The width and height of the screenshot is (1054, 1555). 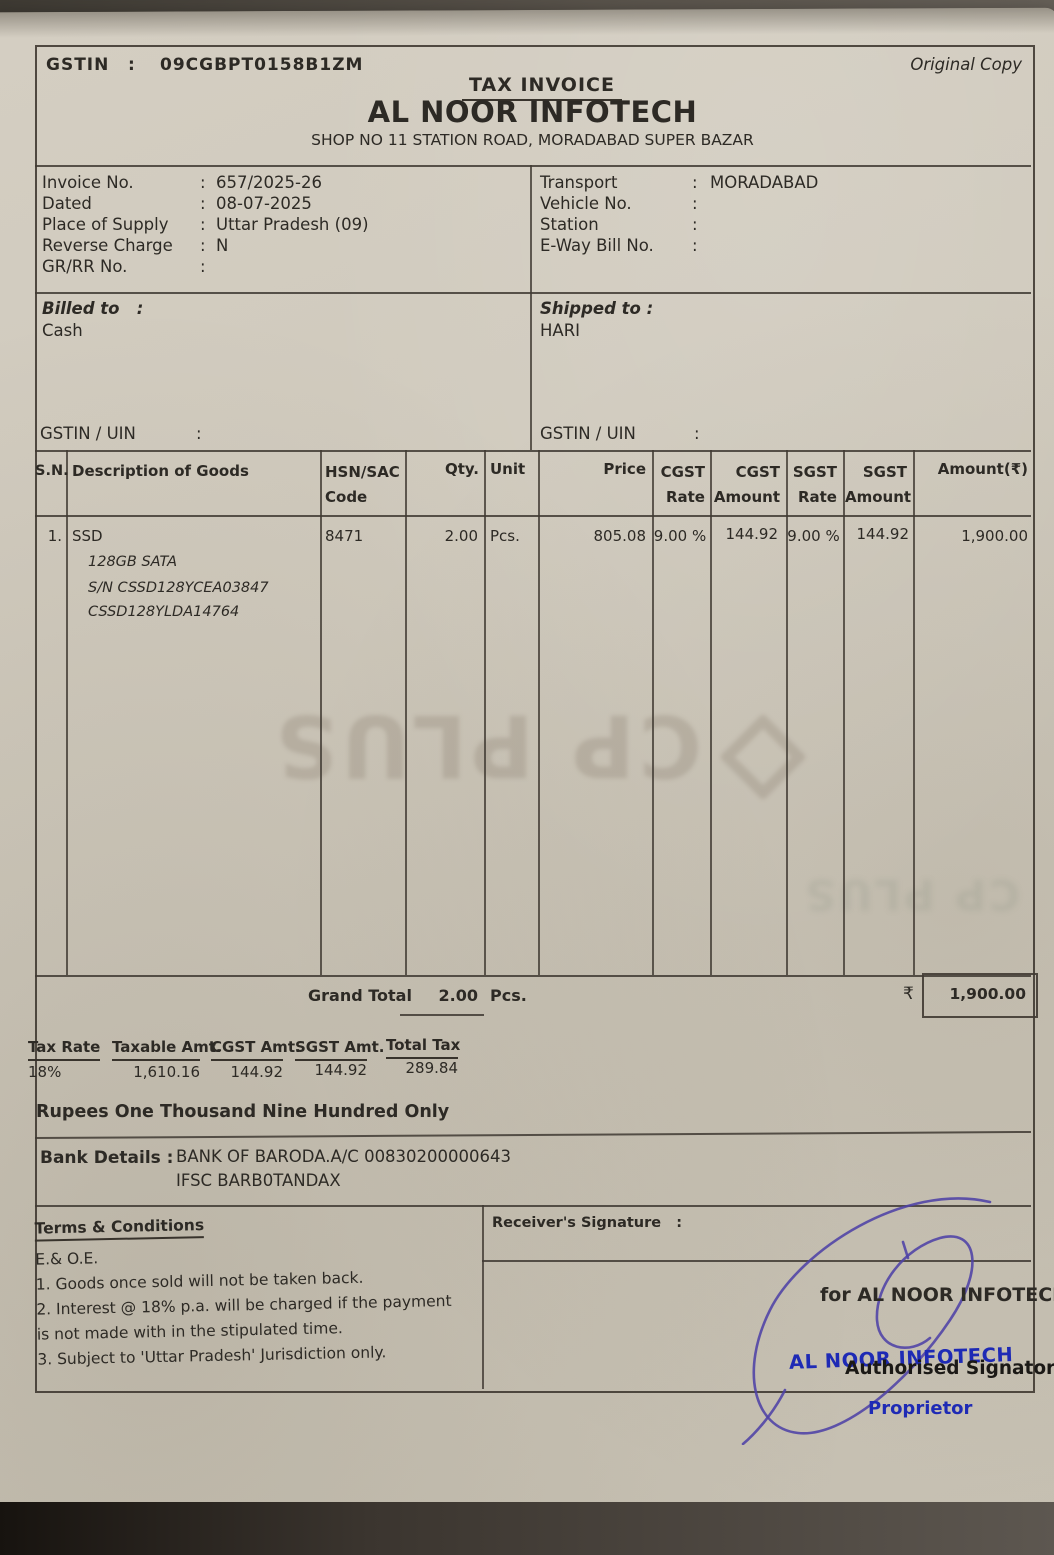 What do you see at coordinates (532, 112) in the screenshot?
I see `company-name: AL NOOR INFOTECH` at bounding box center [532, 112].